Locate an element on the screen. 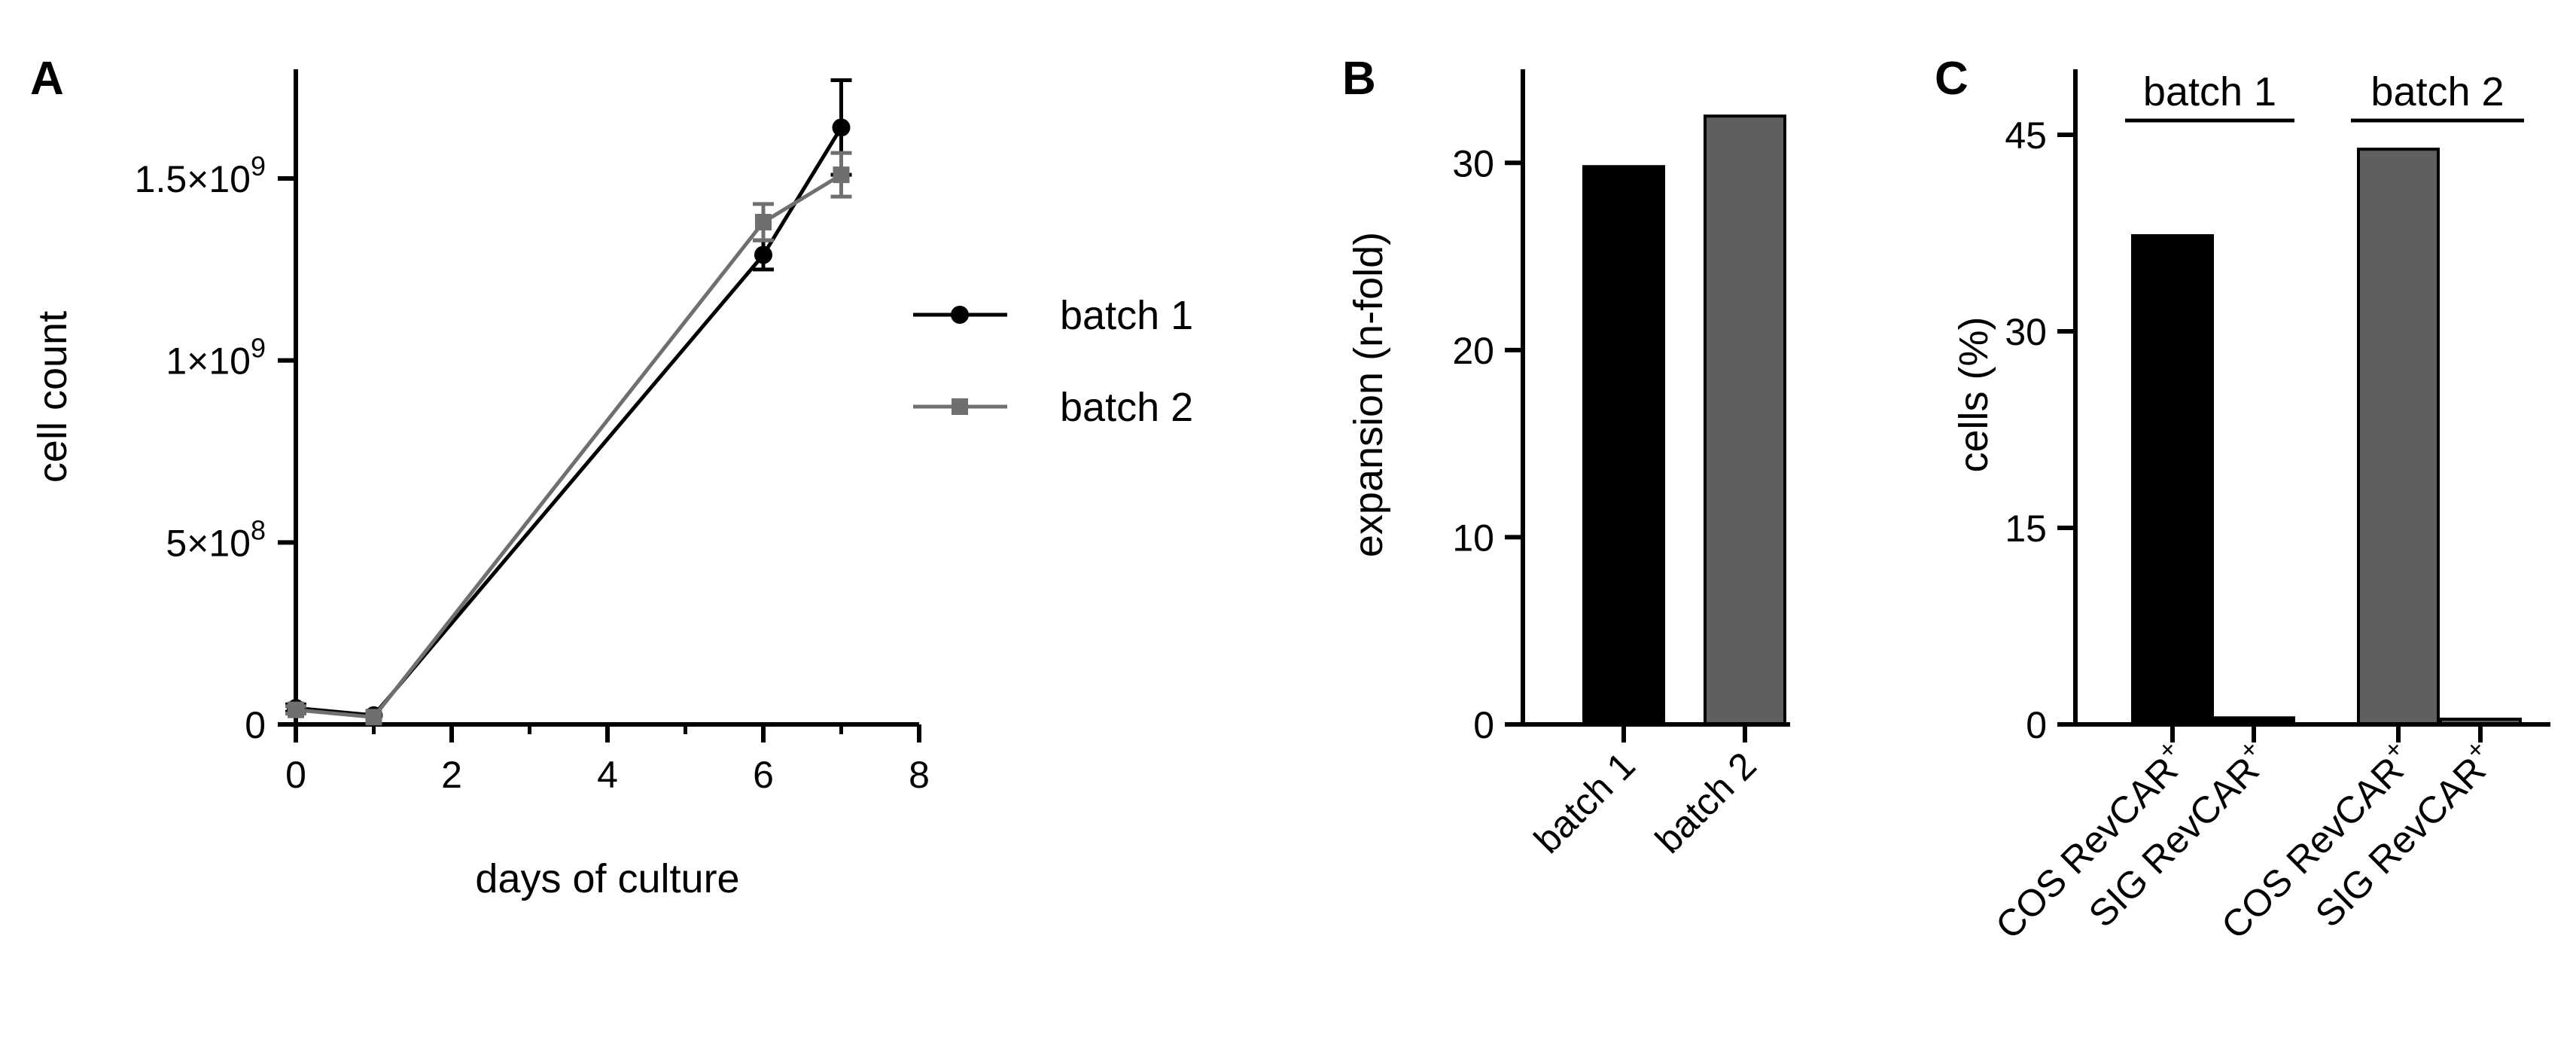 Image resolution: width=2576 pixels, height=1055 pixels. y-tick-label-b-3: 30 is located at coordinates (1473, 163).